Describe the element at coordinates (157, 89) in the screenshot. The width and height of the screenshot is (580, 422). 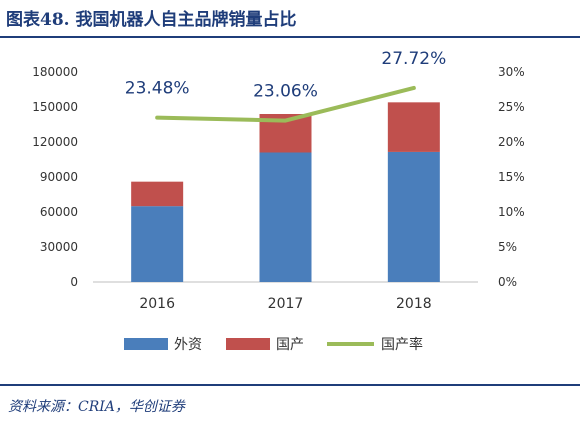
I see `rate-data-label: 23.48%` at that location.